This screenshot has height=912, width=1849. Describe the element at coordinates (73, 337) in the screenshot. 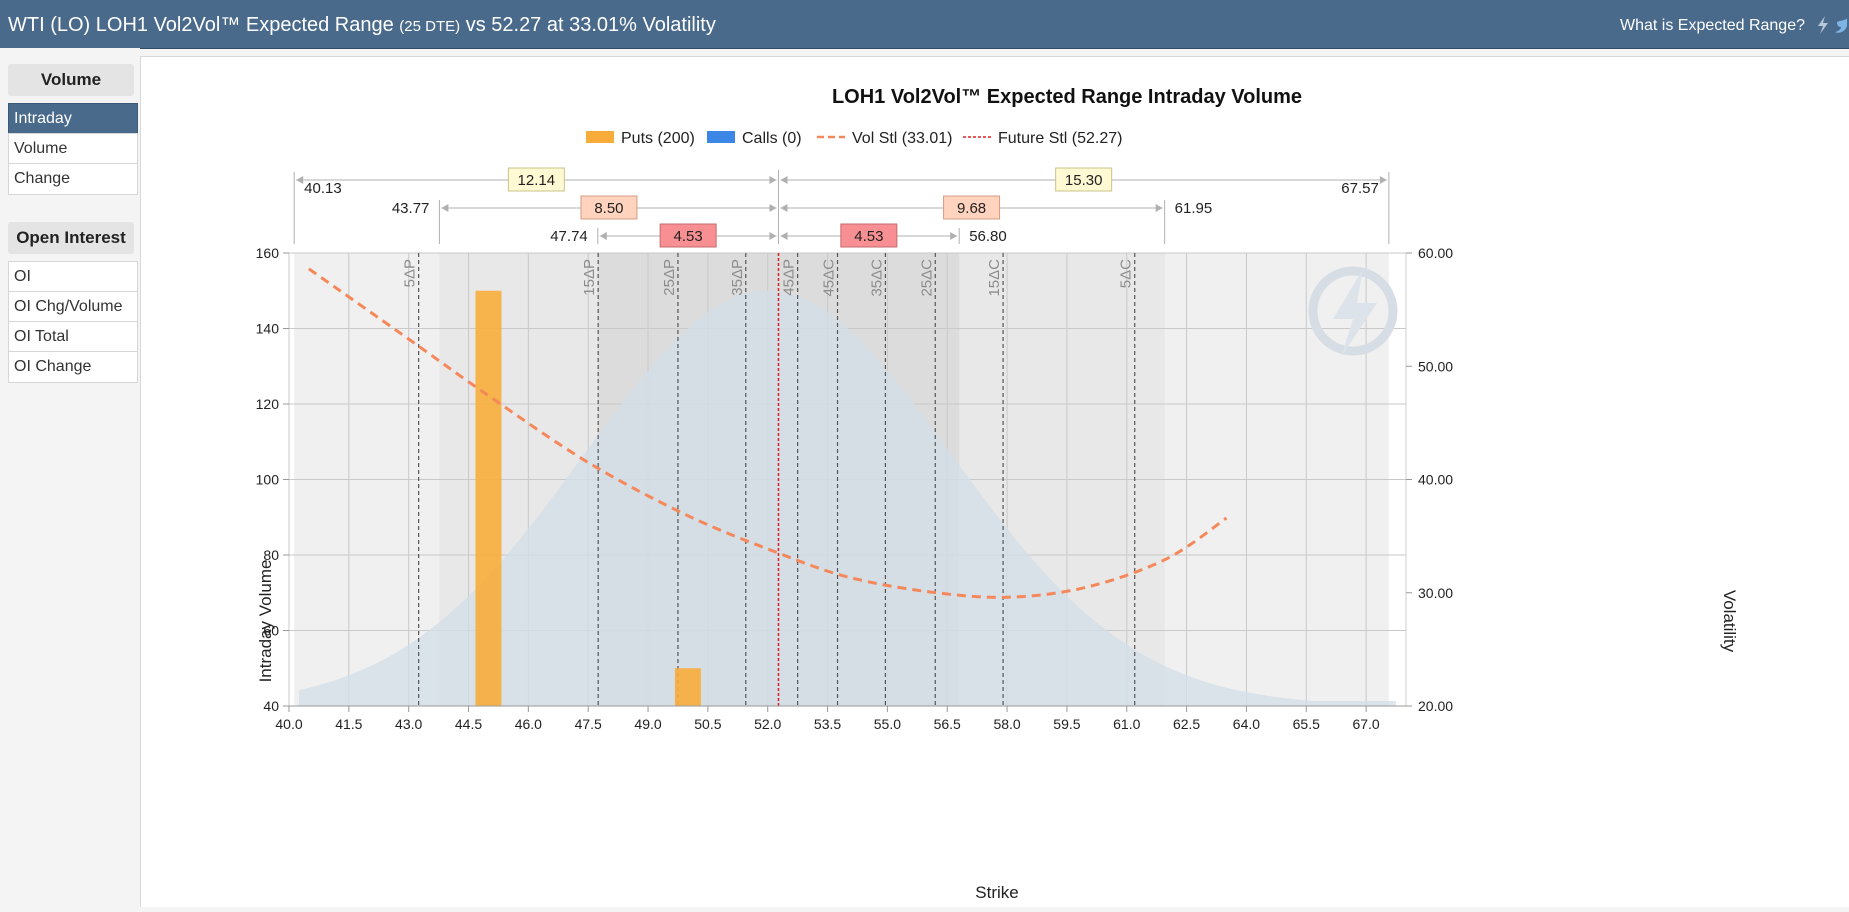

I see `sidebar-item-oi-total: OI Total` at that location.